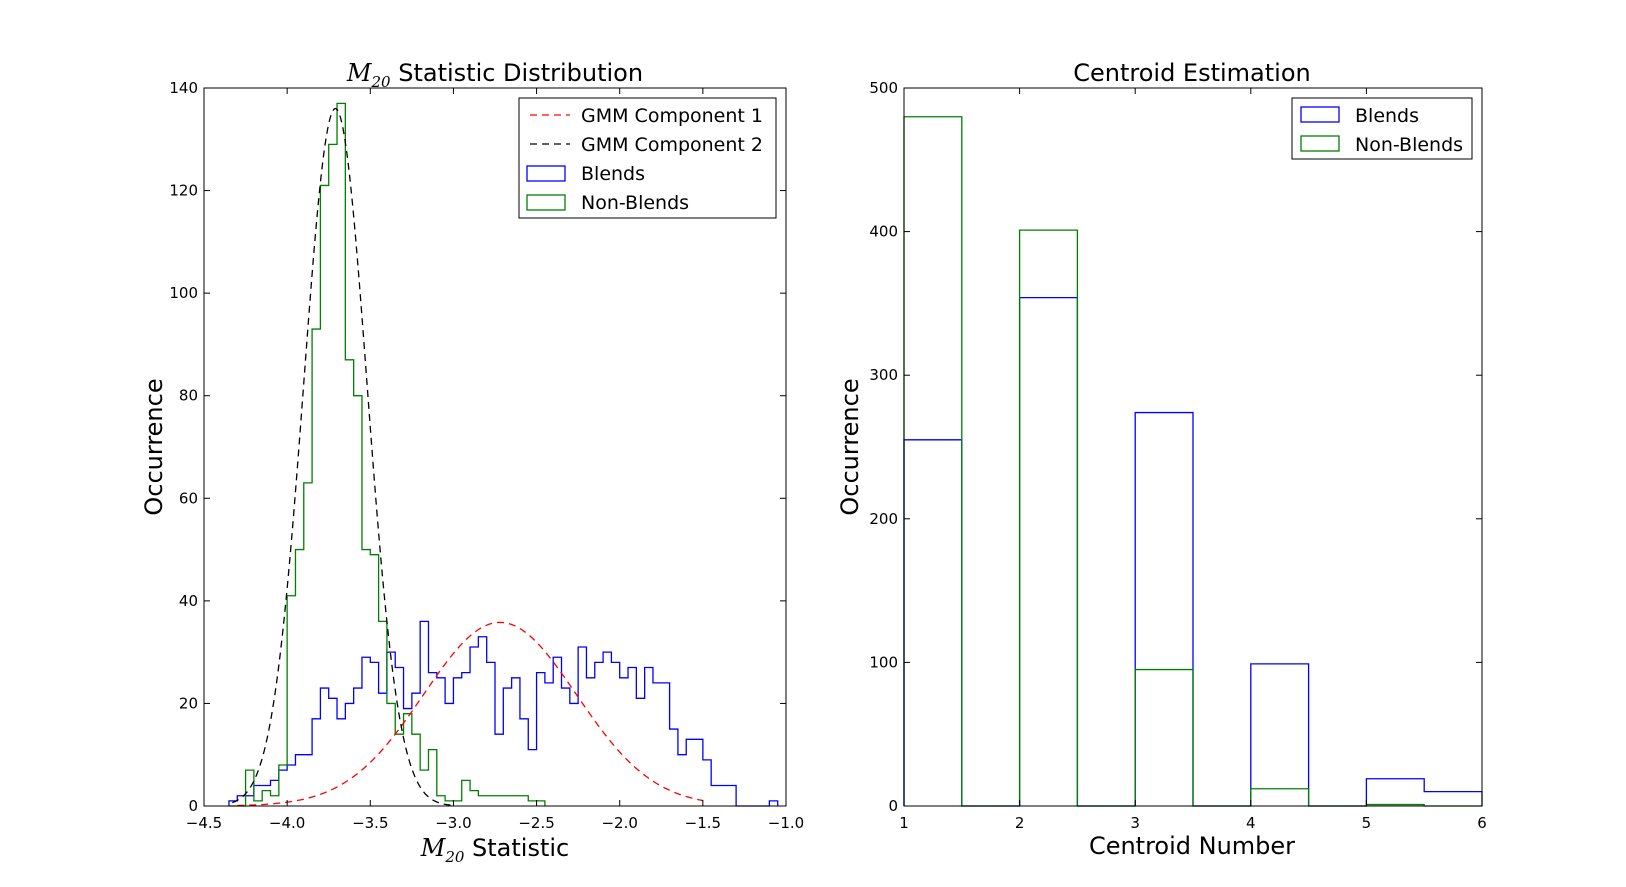 Image resolution: width=1626 pixels, height=887 pixels. I want to click on y-tick-label: 120, so click(183, 191).